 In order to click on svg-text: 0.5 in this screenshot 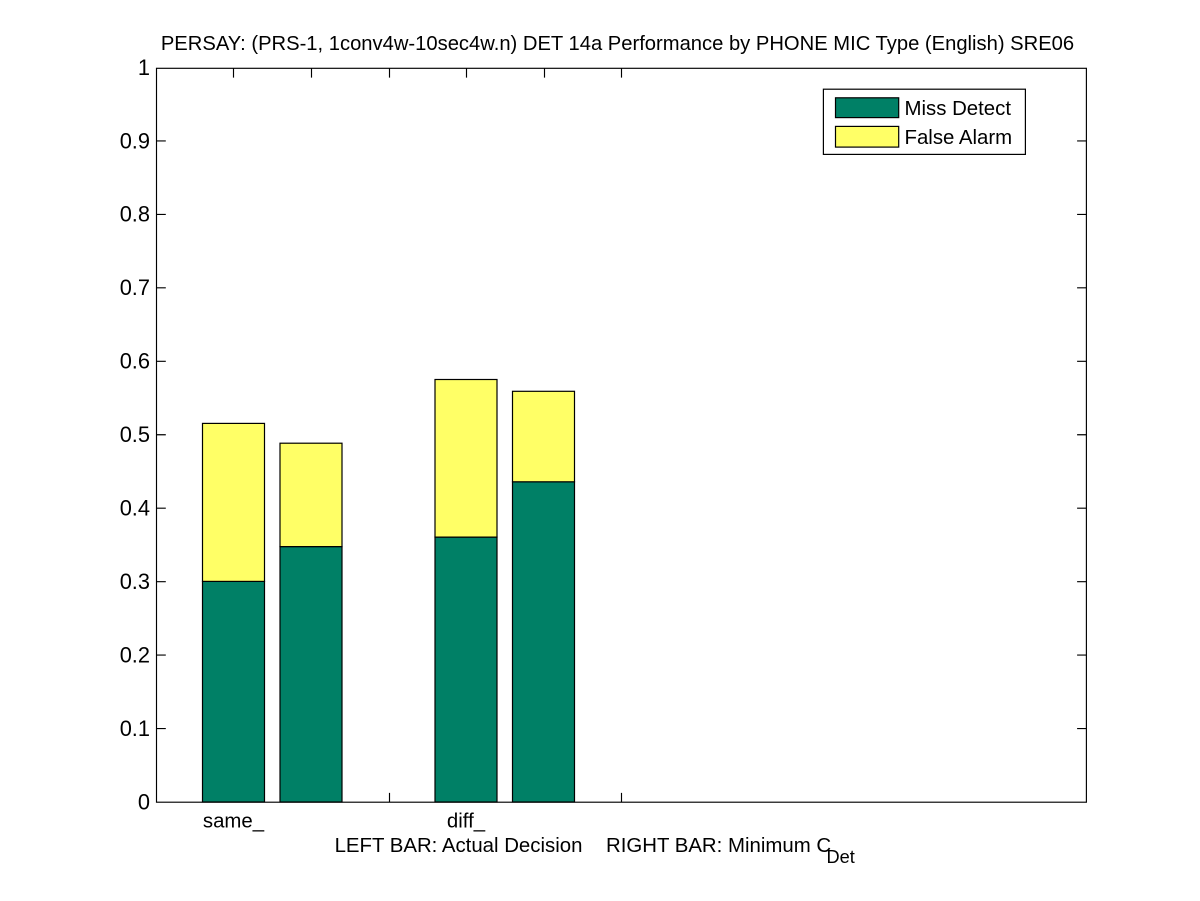, I will do `click(135, 434)`.